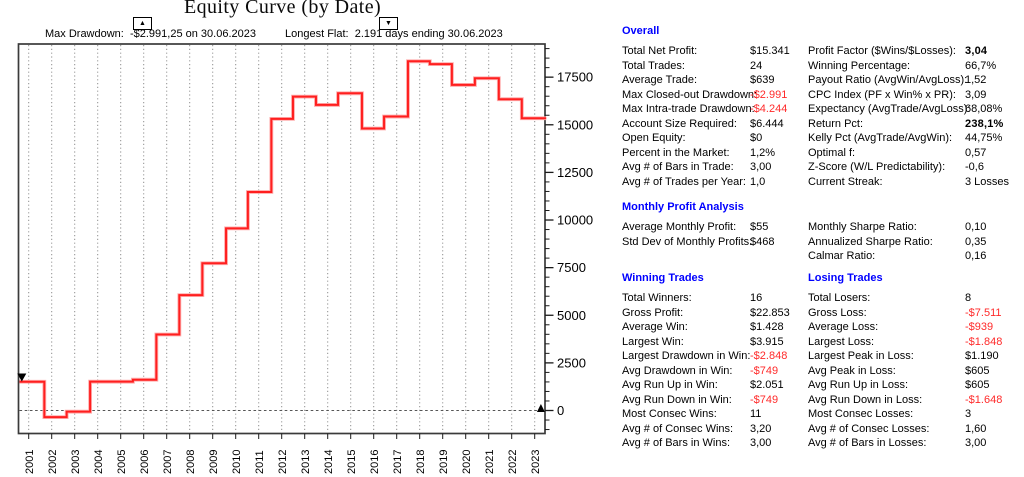  I want to click on svg-text: 2005, so click(122, 462).